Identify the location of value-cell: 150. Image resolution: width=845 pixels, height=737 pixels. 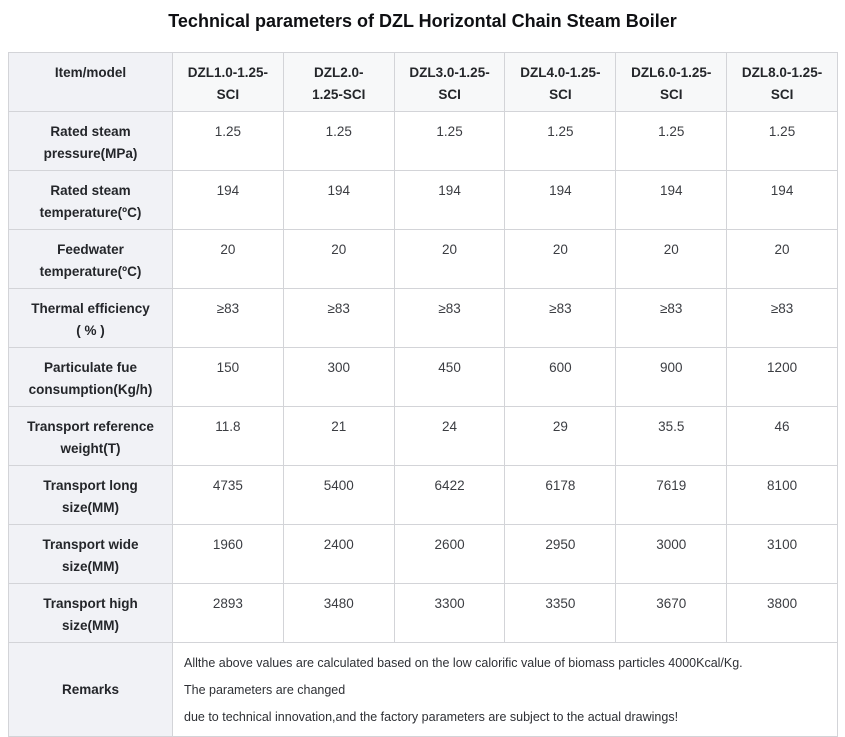
(228, 377).